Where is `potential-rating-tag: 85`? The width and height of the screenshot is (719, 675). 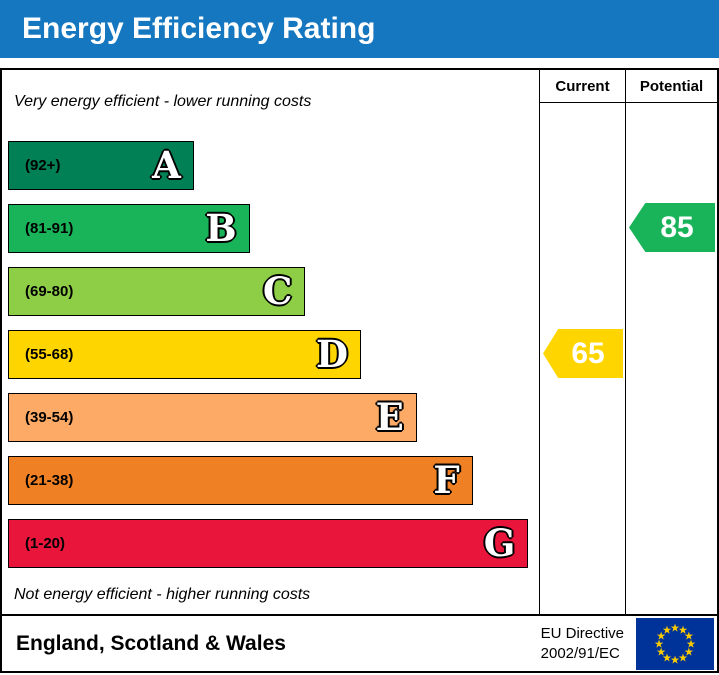 potential-rating-tag: 85 is located at coordinates (672, 227).